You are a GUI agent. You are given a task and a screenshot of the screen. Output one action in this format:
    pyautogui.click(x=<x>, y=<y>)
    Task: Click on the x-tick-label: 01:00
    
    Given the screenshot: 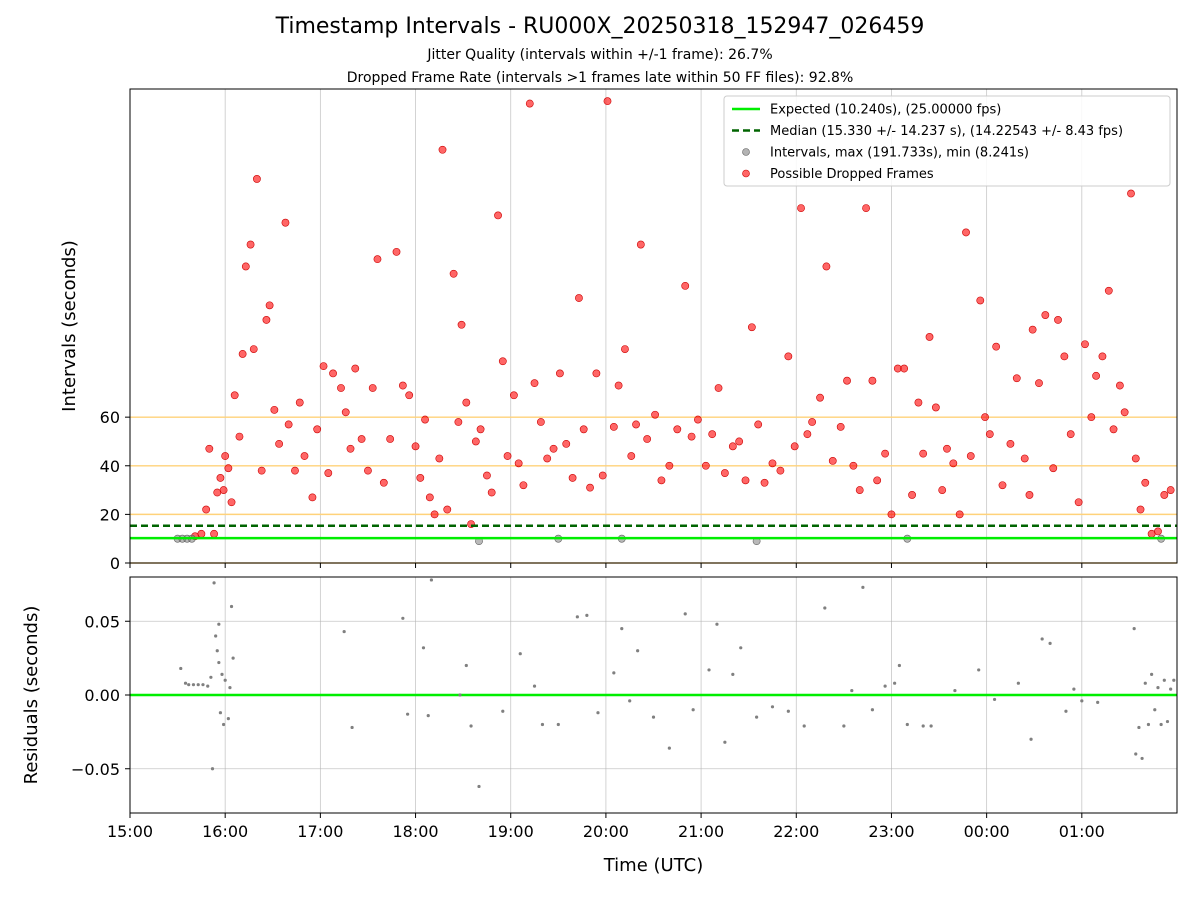 What is the action you would take?
    pyautogui.click(x=1082, y=831)
    